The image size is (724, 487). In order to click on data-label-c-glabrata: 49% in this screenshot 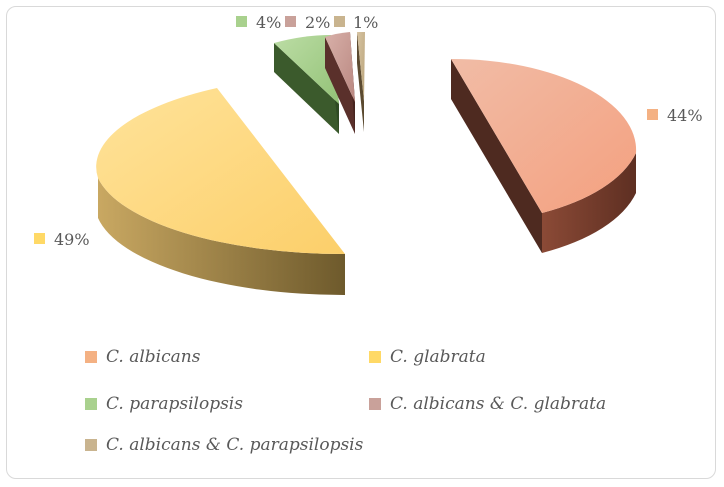, I will do `click(62, 239)`.